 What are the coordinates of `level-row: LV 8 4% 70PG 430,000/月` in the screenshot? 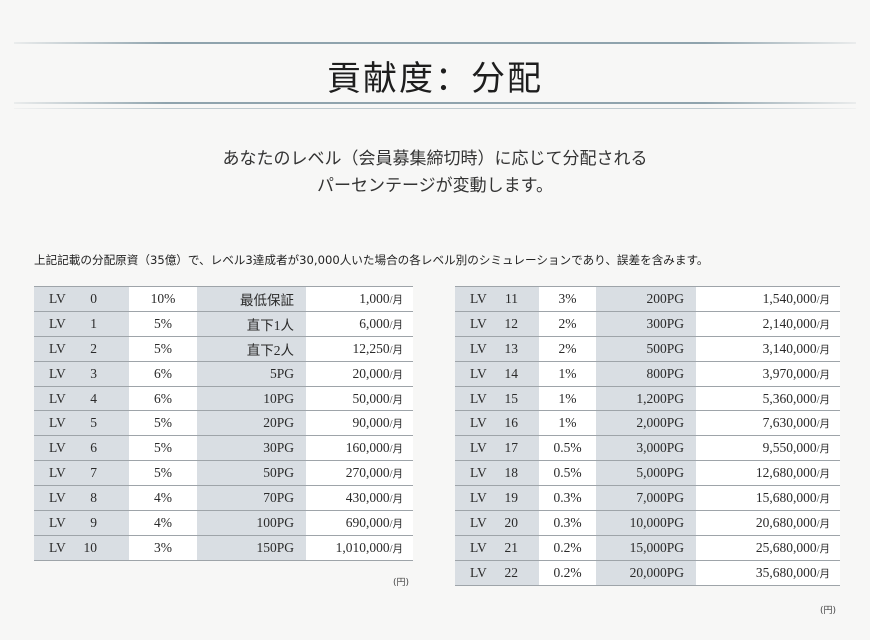 It's located at (223, 498).